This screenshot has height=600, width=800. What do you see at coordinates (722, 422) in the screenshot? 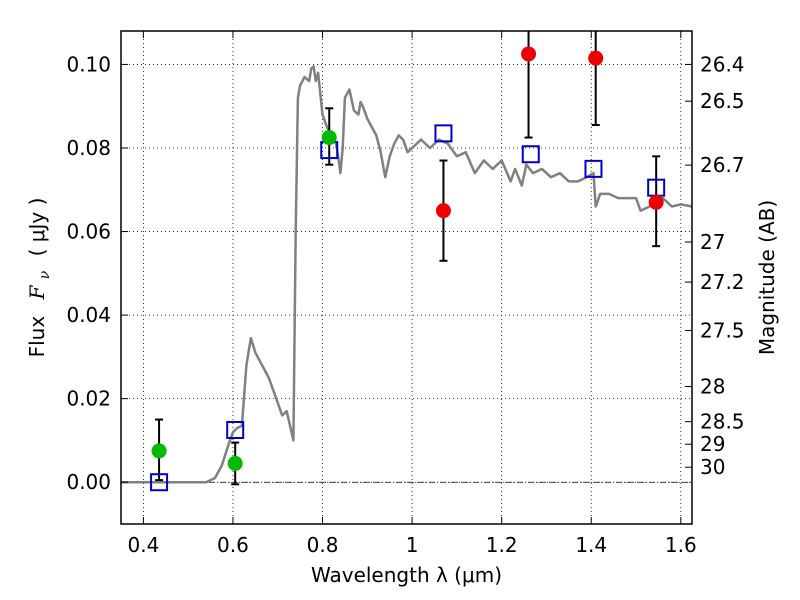
I see `right-tick-label: 28.5` at bounding box center [722, 422].